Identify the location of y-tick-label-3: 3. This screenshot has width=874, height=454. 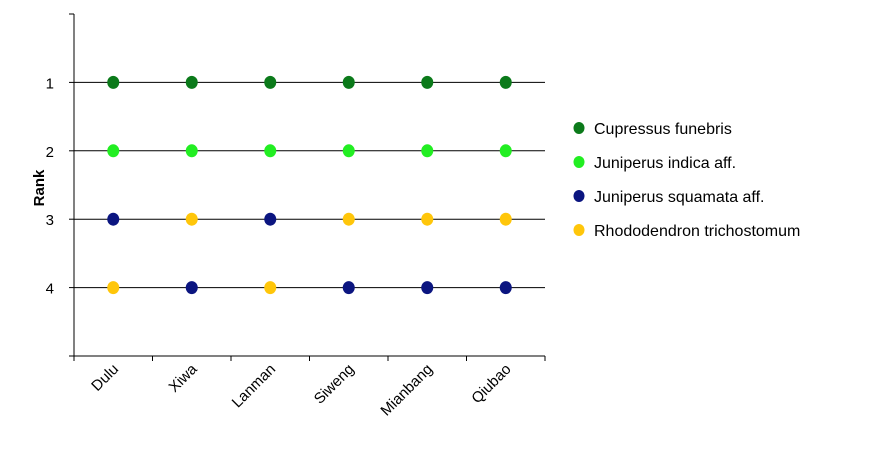
(50, 220).